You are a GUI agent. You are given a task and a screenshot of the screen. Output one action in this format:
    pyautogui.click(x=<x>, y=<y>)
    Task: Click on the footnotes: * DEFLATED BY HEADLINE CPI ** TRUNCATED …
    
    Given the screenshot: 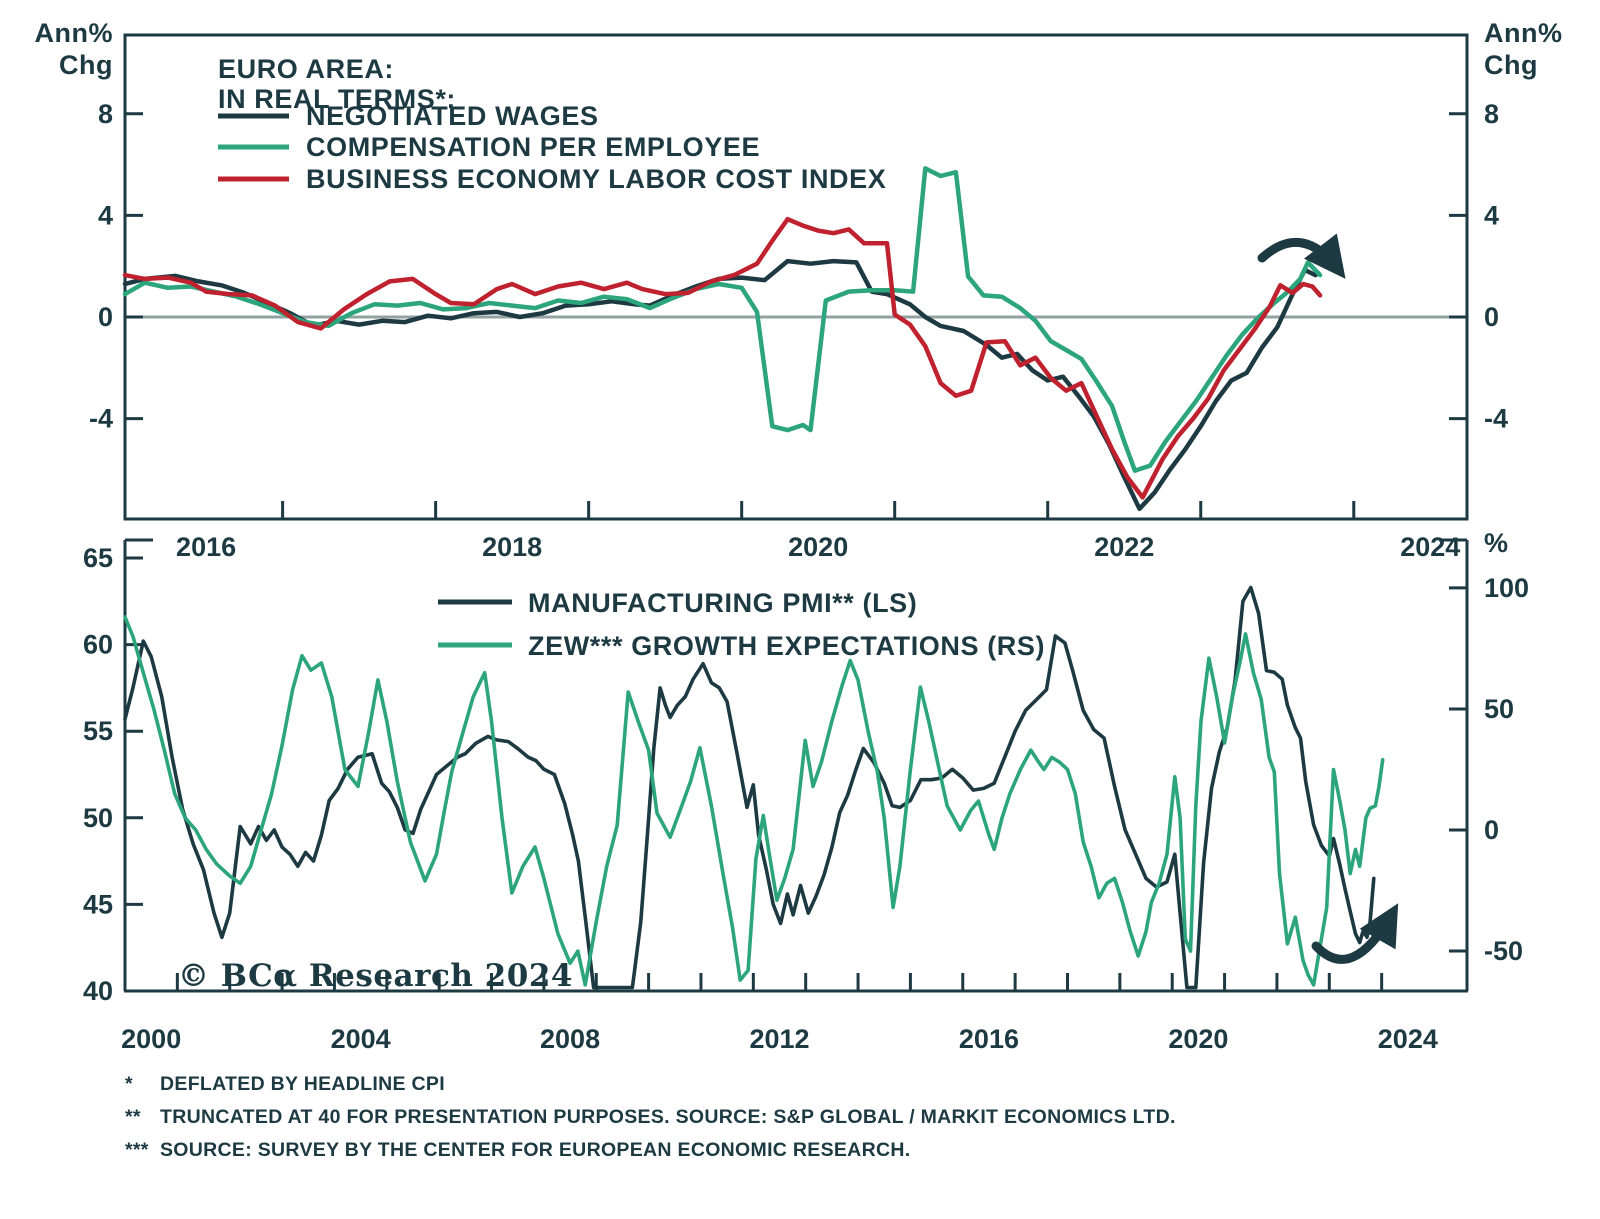 What is the action you would take?
    pyautogui.click(x=650, y=1117)
    